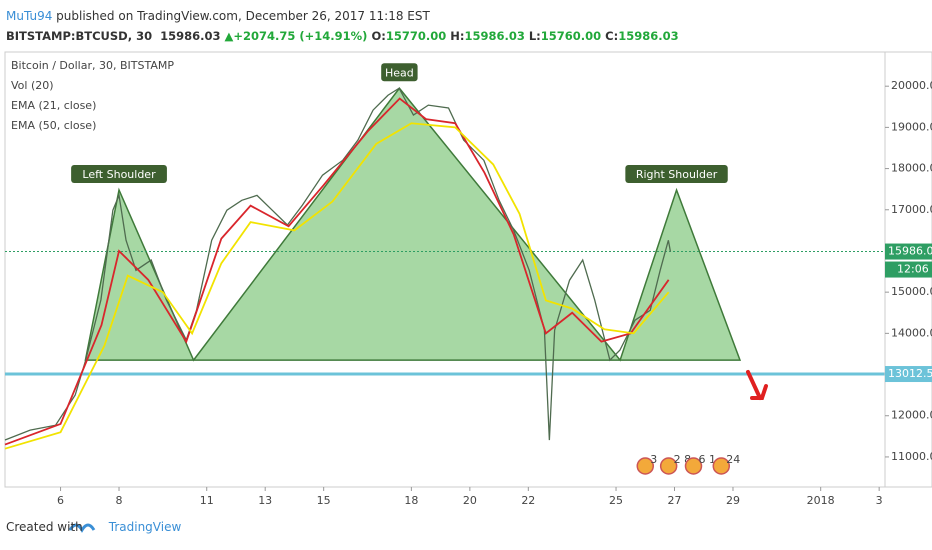 The height and width of the screenshot is (550, 932). What do you see at coordinates (470, 500) in the screenshot?
I see `x-tick-label: 20` at bounding box center [470, 500].